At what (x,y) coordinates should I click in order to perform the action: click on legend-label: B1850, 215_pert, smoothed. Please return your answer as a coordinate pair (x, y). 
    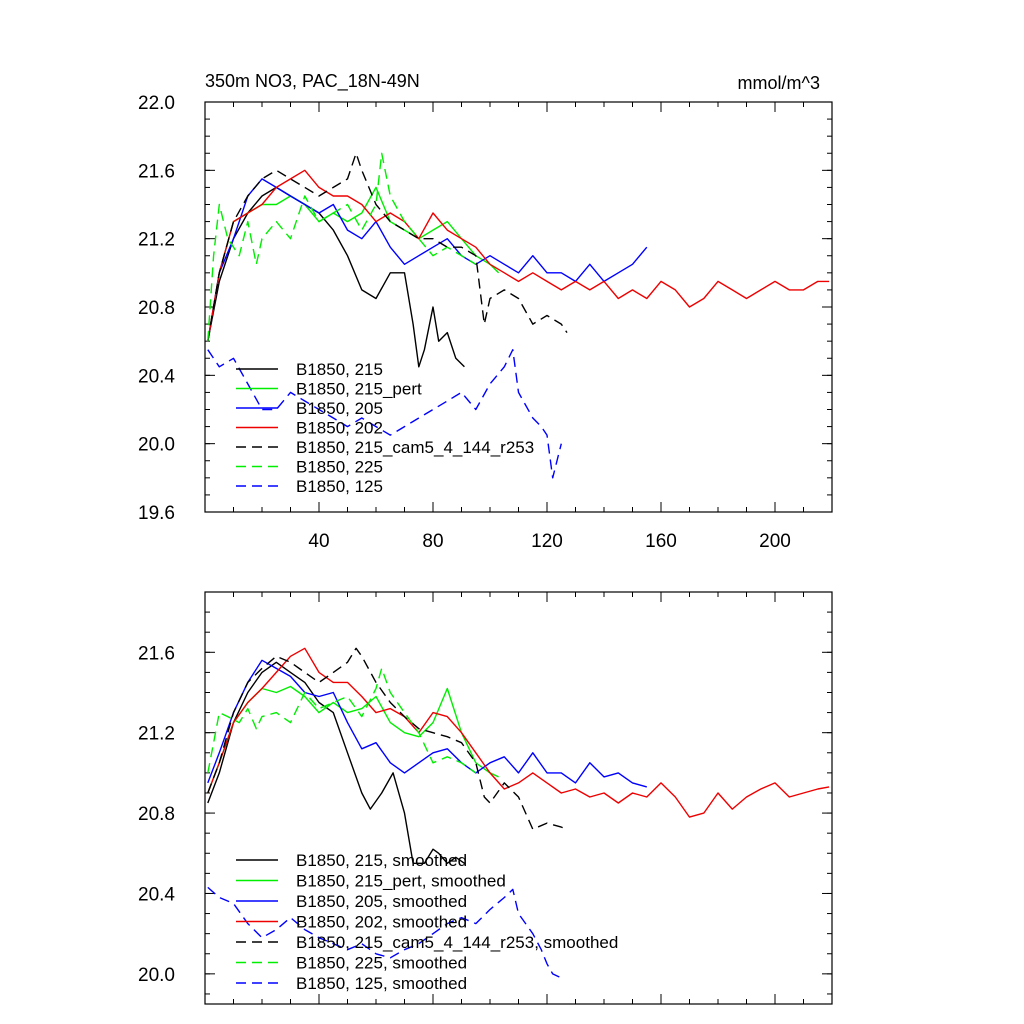
    Looking at the image, I should click on (401, 881).